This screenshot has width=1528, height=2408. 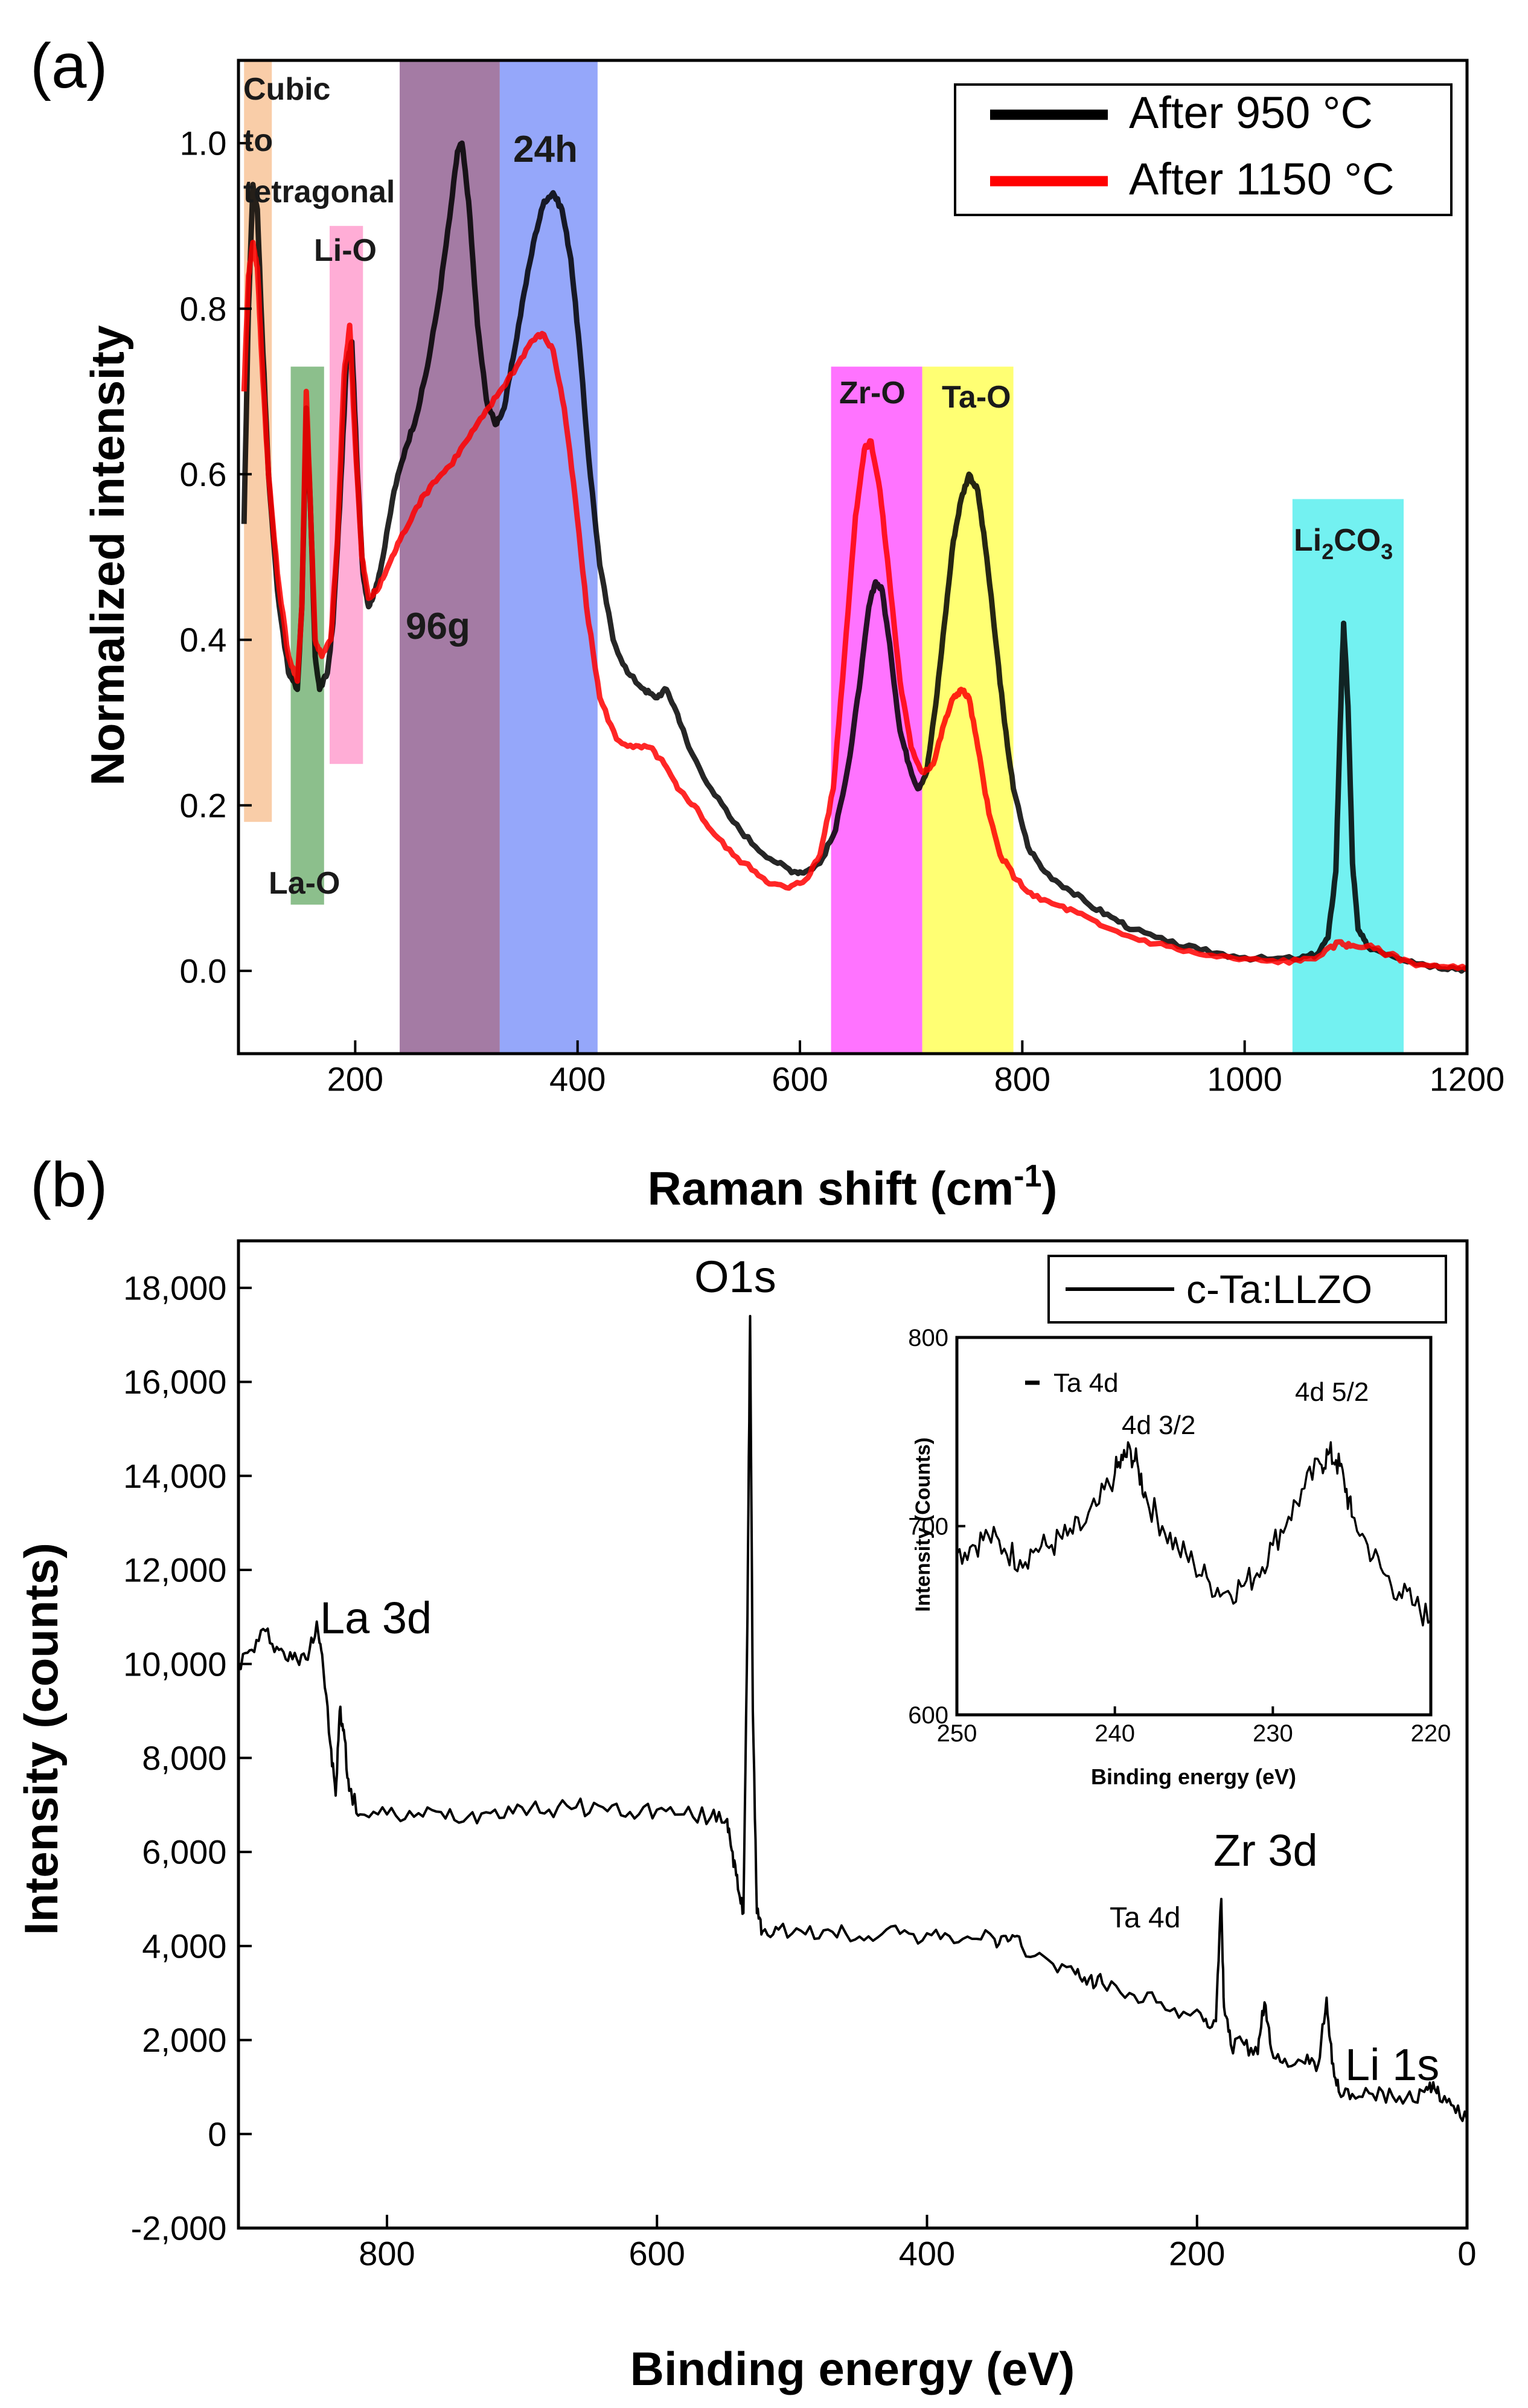 What do you see at coordinates (1466, 2254) in the screenshot?
I see `panel-b-x-tick-label: 0` at bounding box center [1466, 2254].